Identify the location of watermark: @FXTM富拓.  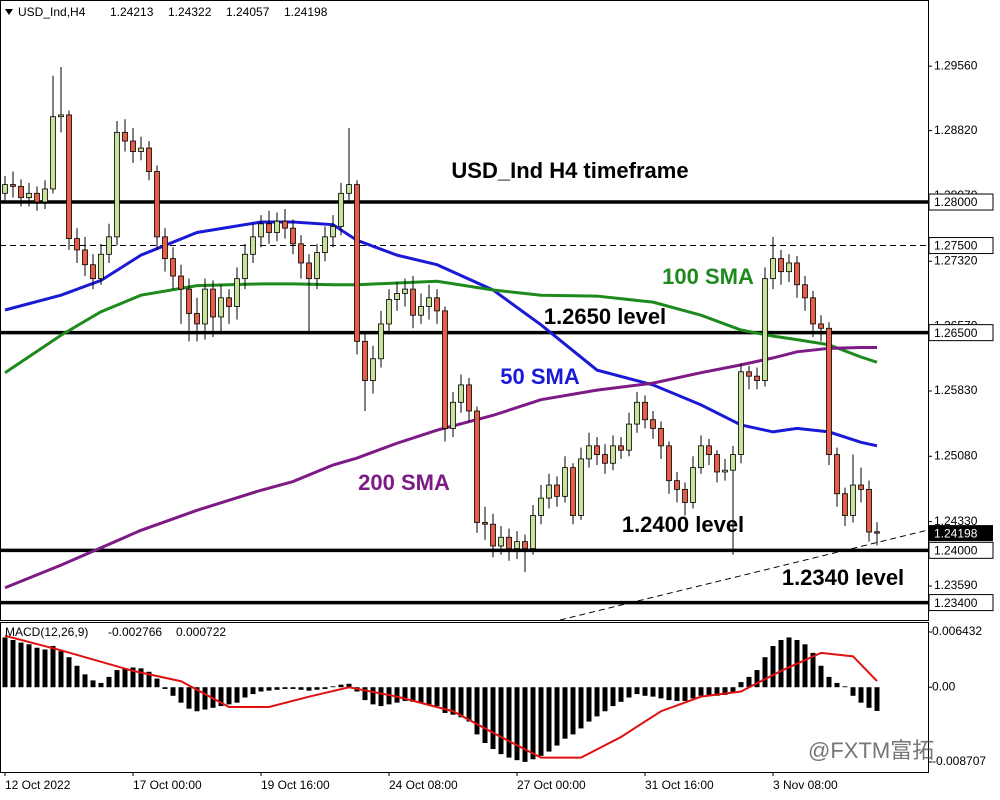
(871, 750).